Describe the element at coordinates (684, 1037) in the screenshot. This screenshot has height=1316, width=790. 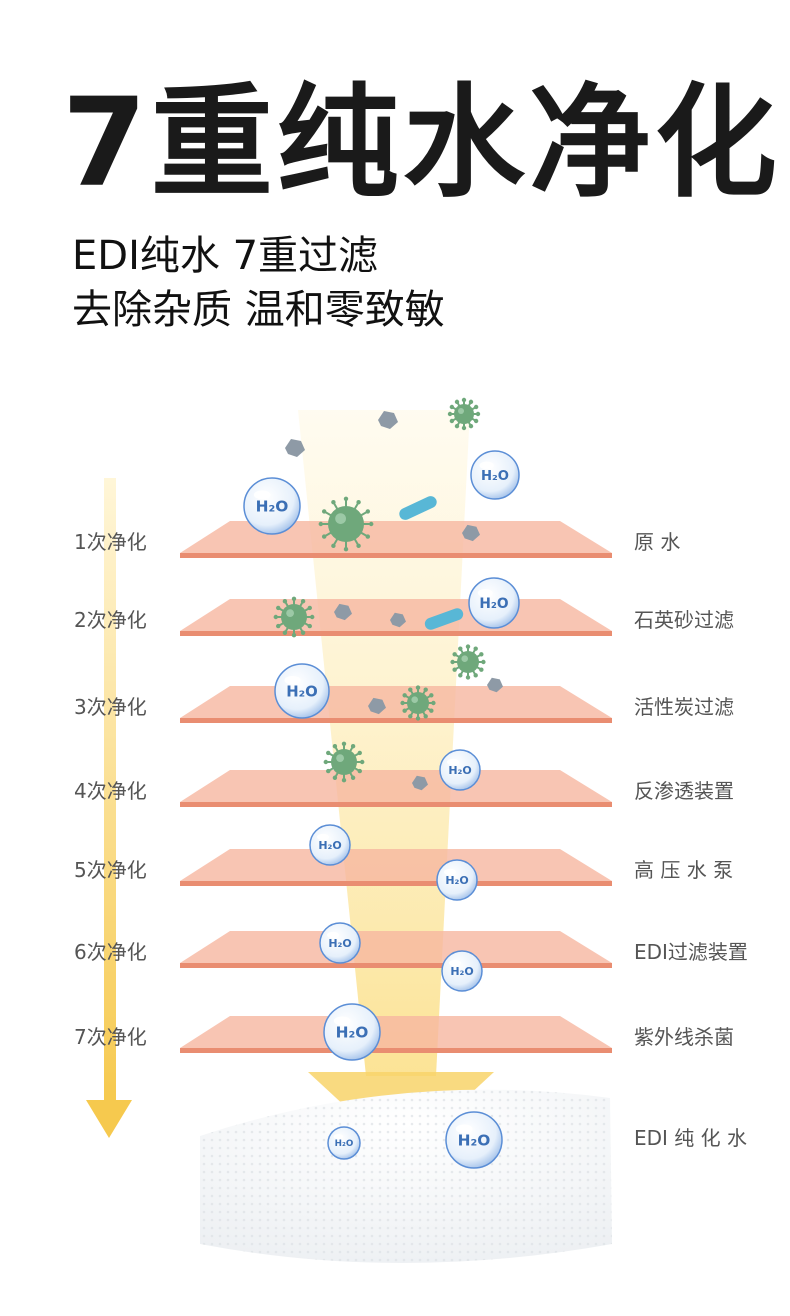
I see `process-label: 紫外线杀菌` at that location.